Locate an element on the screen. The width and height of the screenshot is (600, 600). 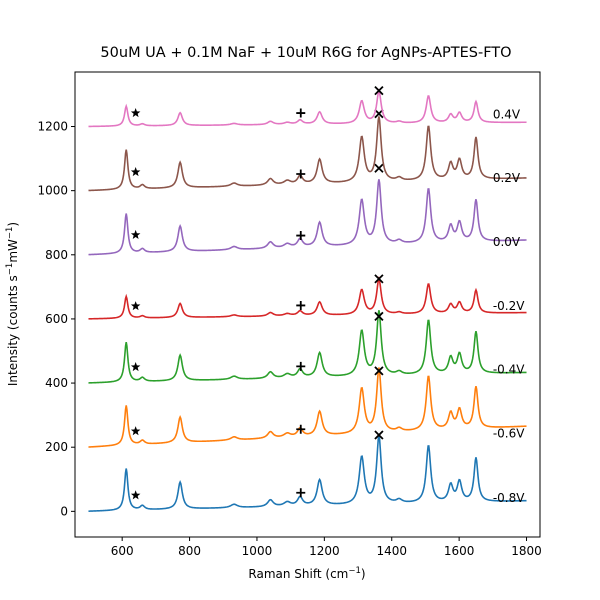
x-axis: 600 800 1000 1200 1400 1600 1800 is located at coordinates (326, 547).